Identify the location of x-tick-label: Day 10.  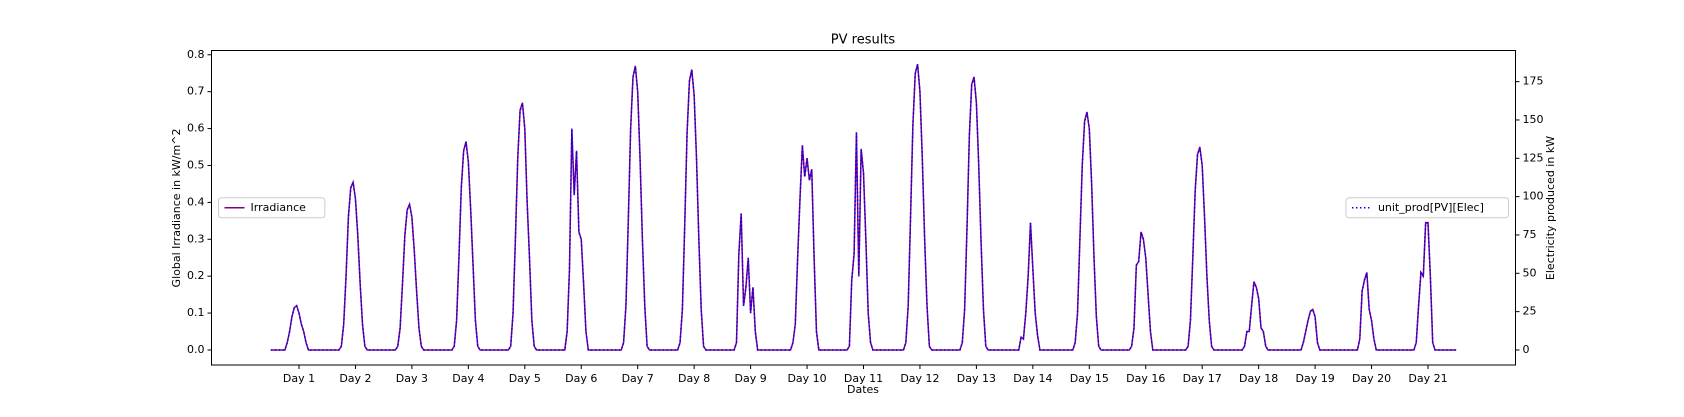
(806, 378).